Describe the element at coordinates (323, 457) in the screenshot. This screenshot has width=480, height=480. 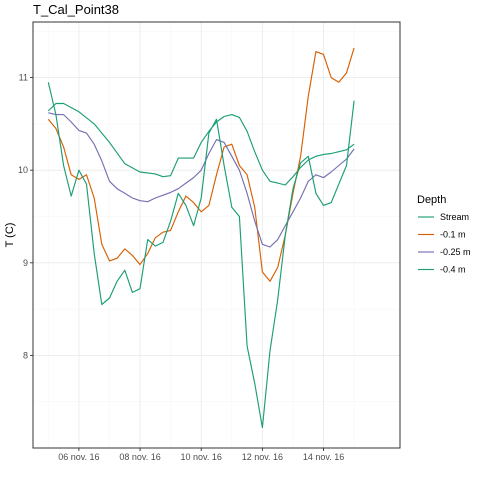
I see `x-tick-label: 14 nov. 16` at that location.